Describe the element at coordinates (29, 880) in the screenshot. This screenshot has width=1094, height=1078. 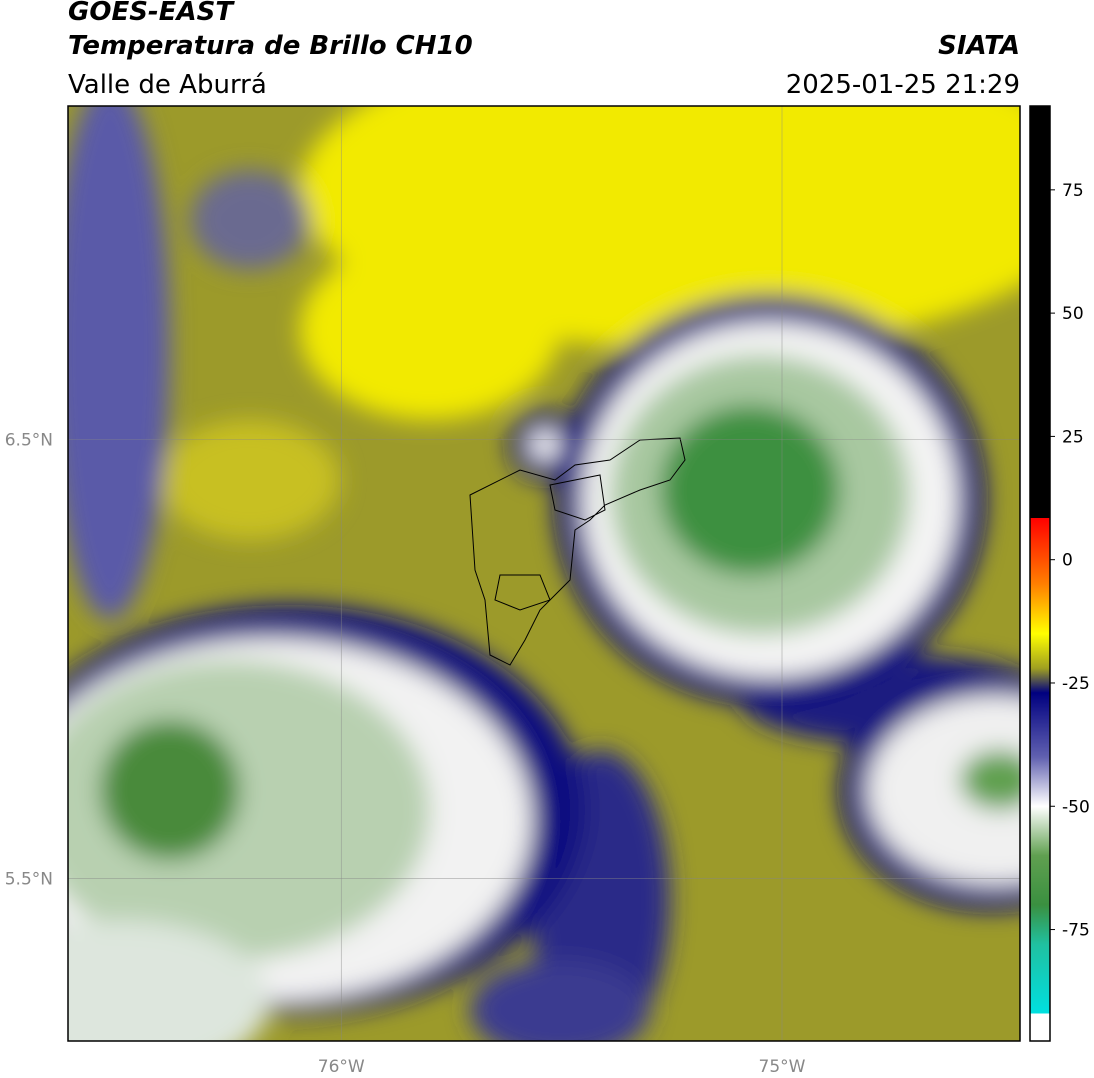
I see `y-tick-label: 5.5°N` at that location.